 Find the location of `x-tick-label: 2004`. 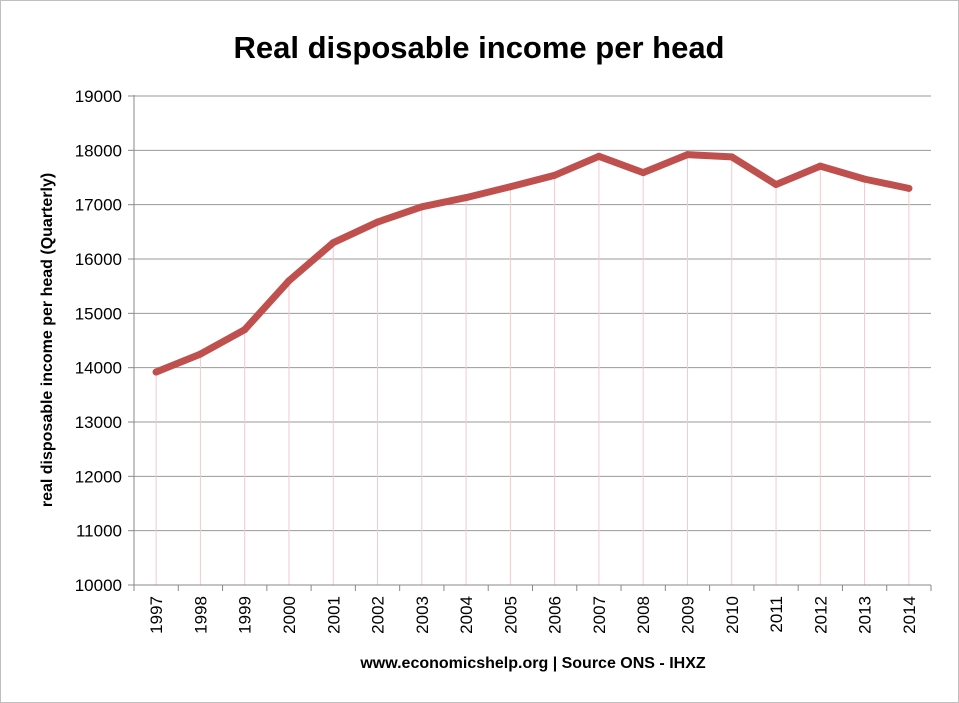

x-tick-label: 2004 is located at coordinates (466, 615).